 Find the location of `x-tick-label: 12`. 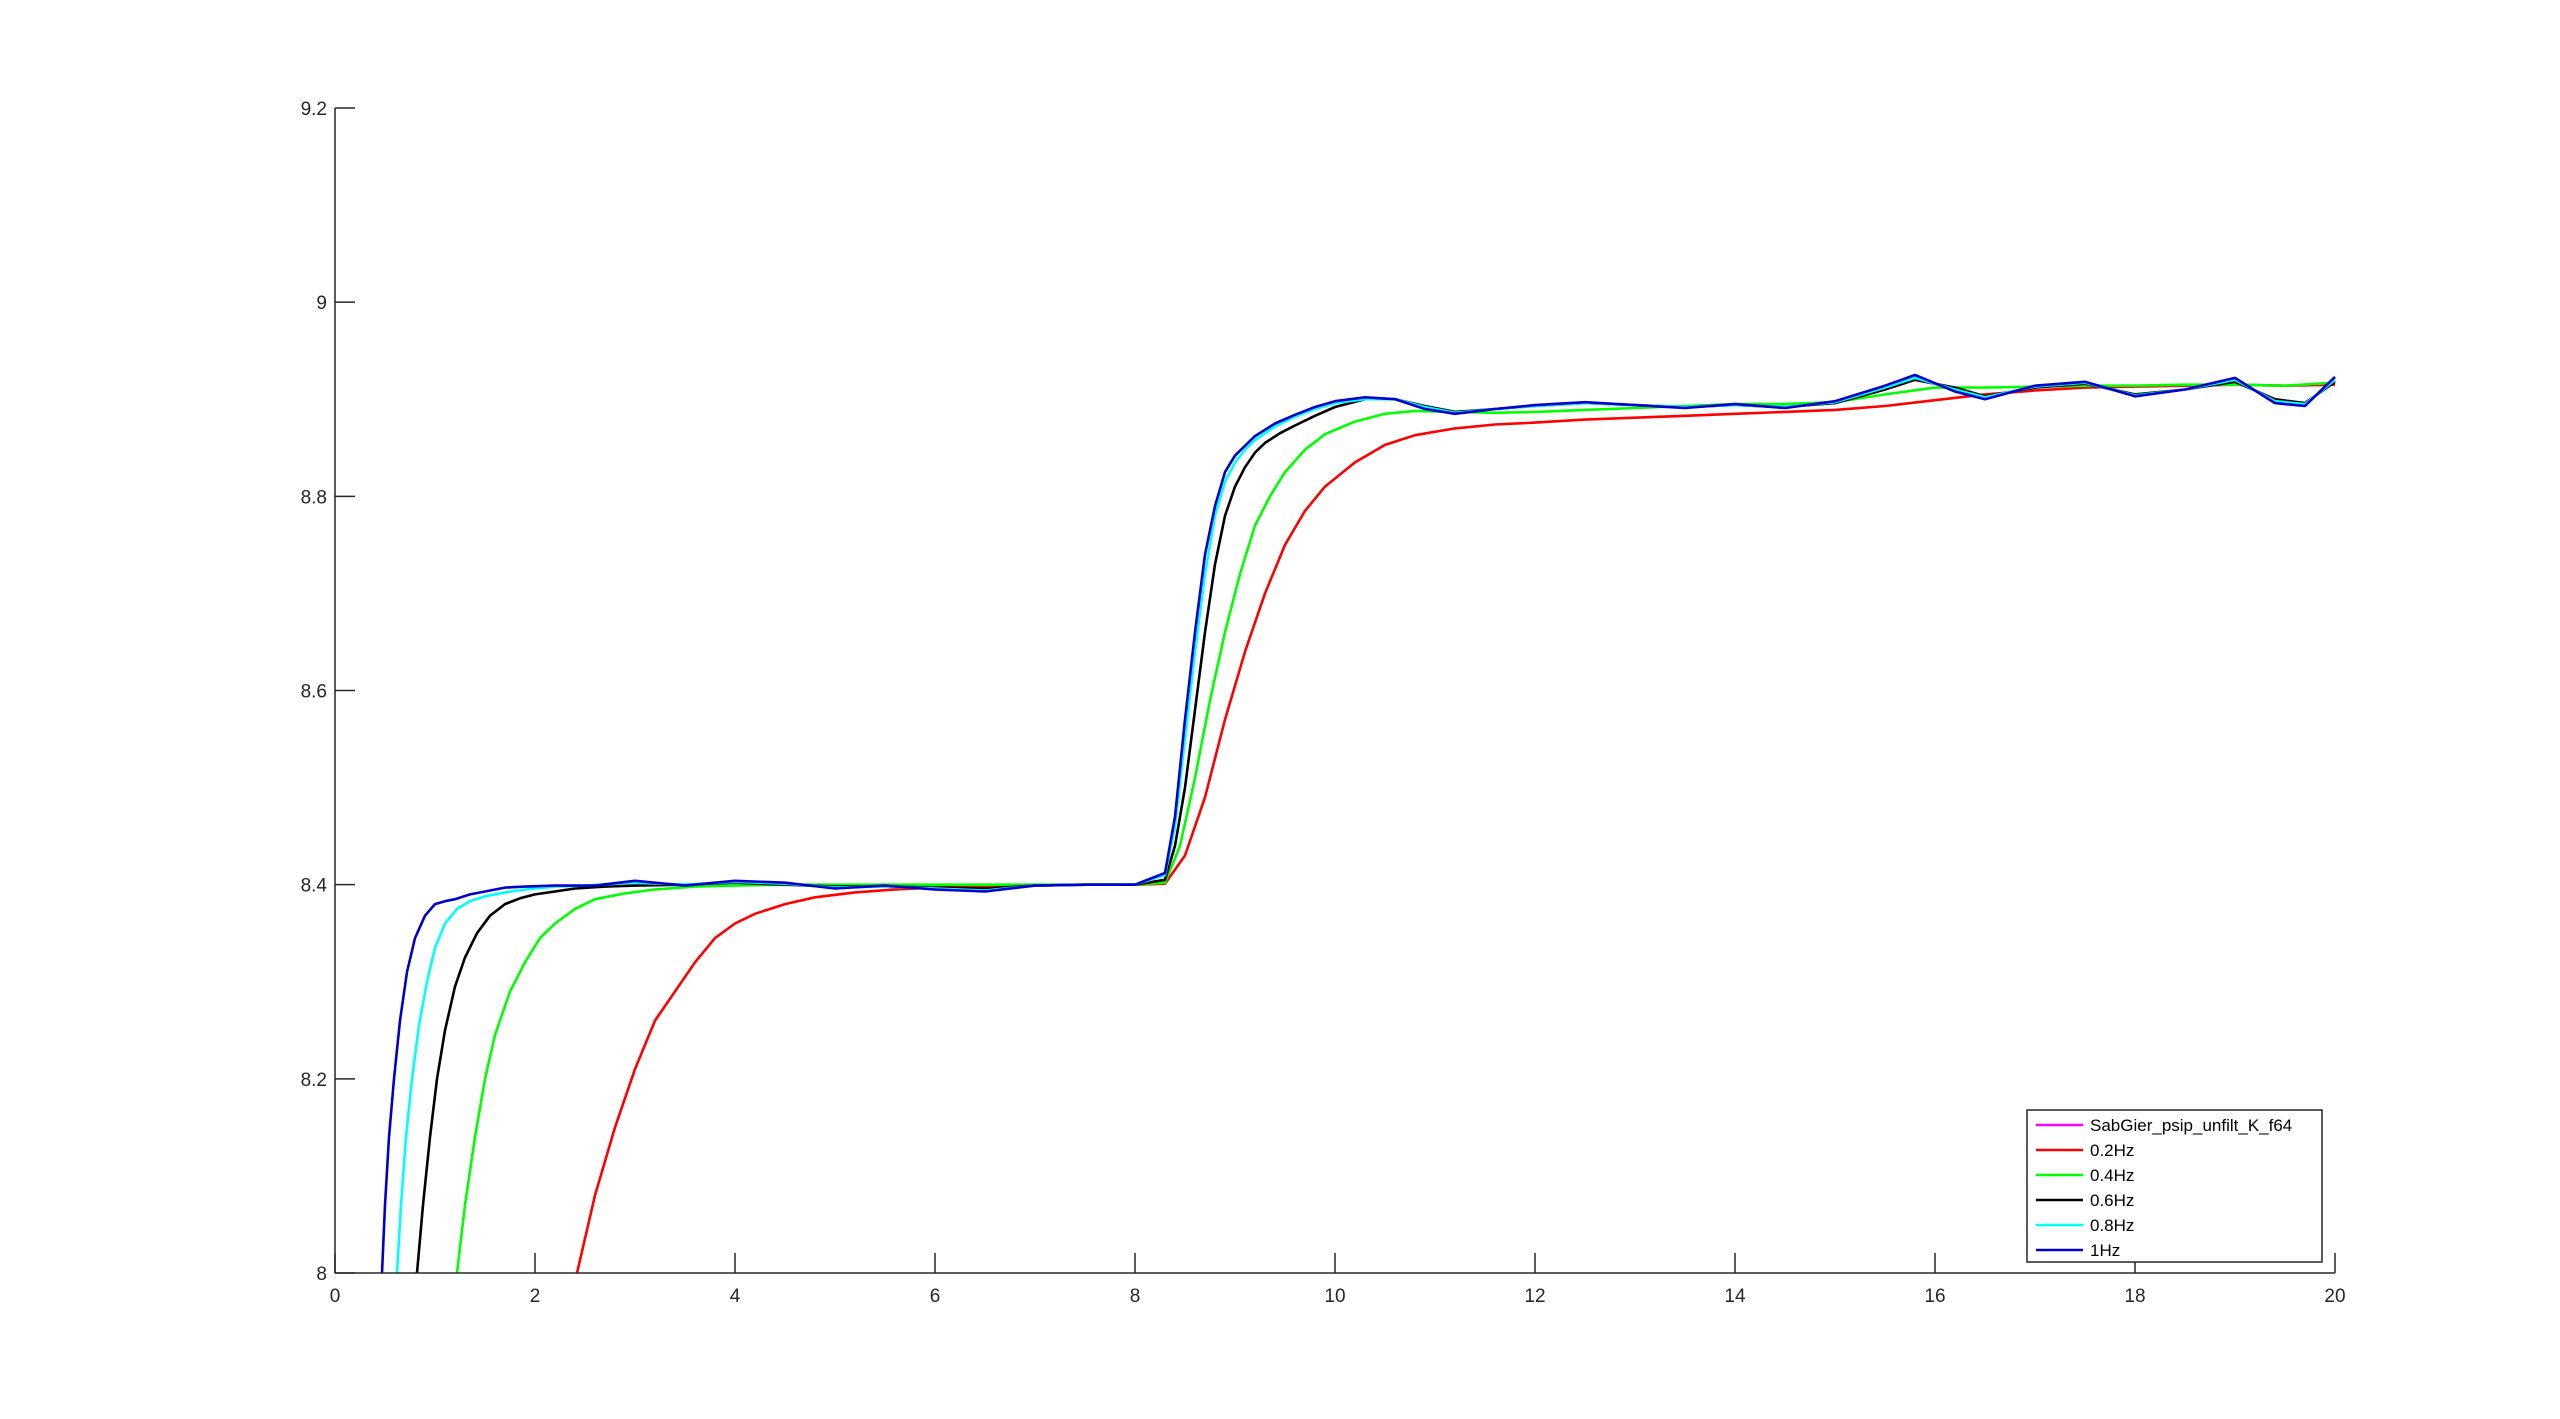

x-tick-label: 12 is located at coordinates (1534, 1296).